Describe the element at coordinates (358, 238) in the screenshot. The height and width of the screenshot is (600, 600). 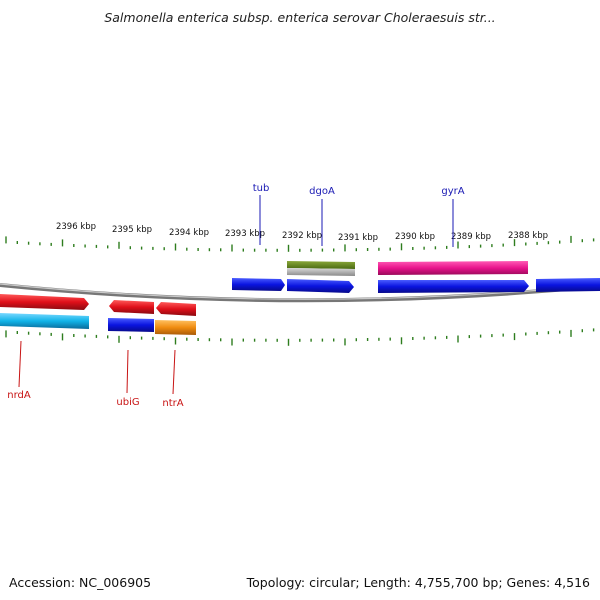
I see `scale-label: 2391 kbp` at that location.